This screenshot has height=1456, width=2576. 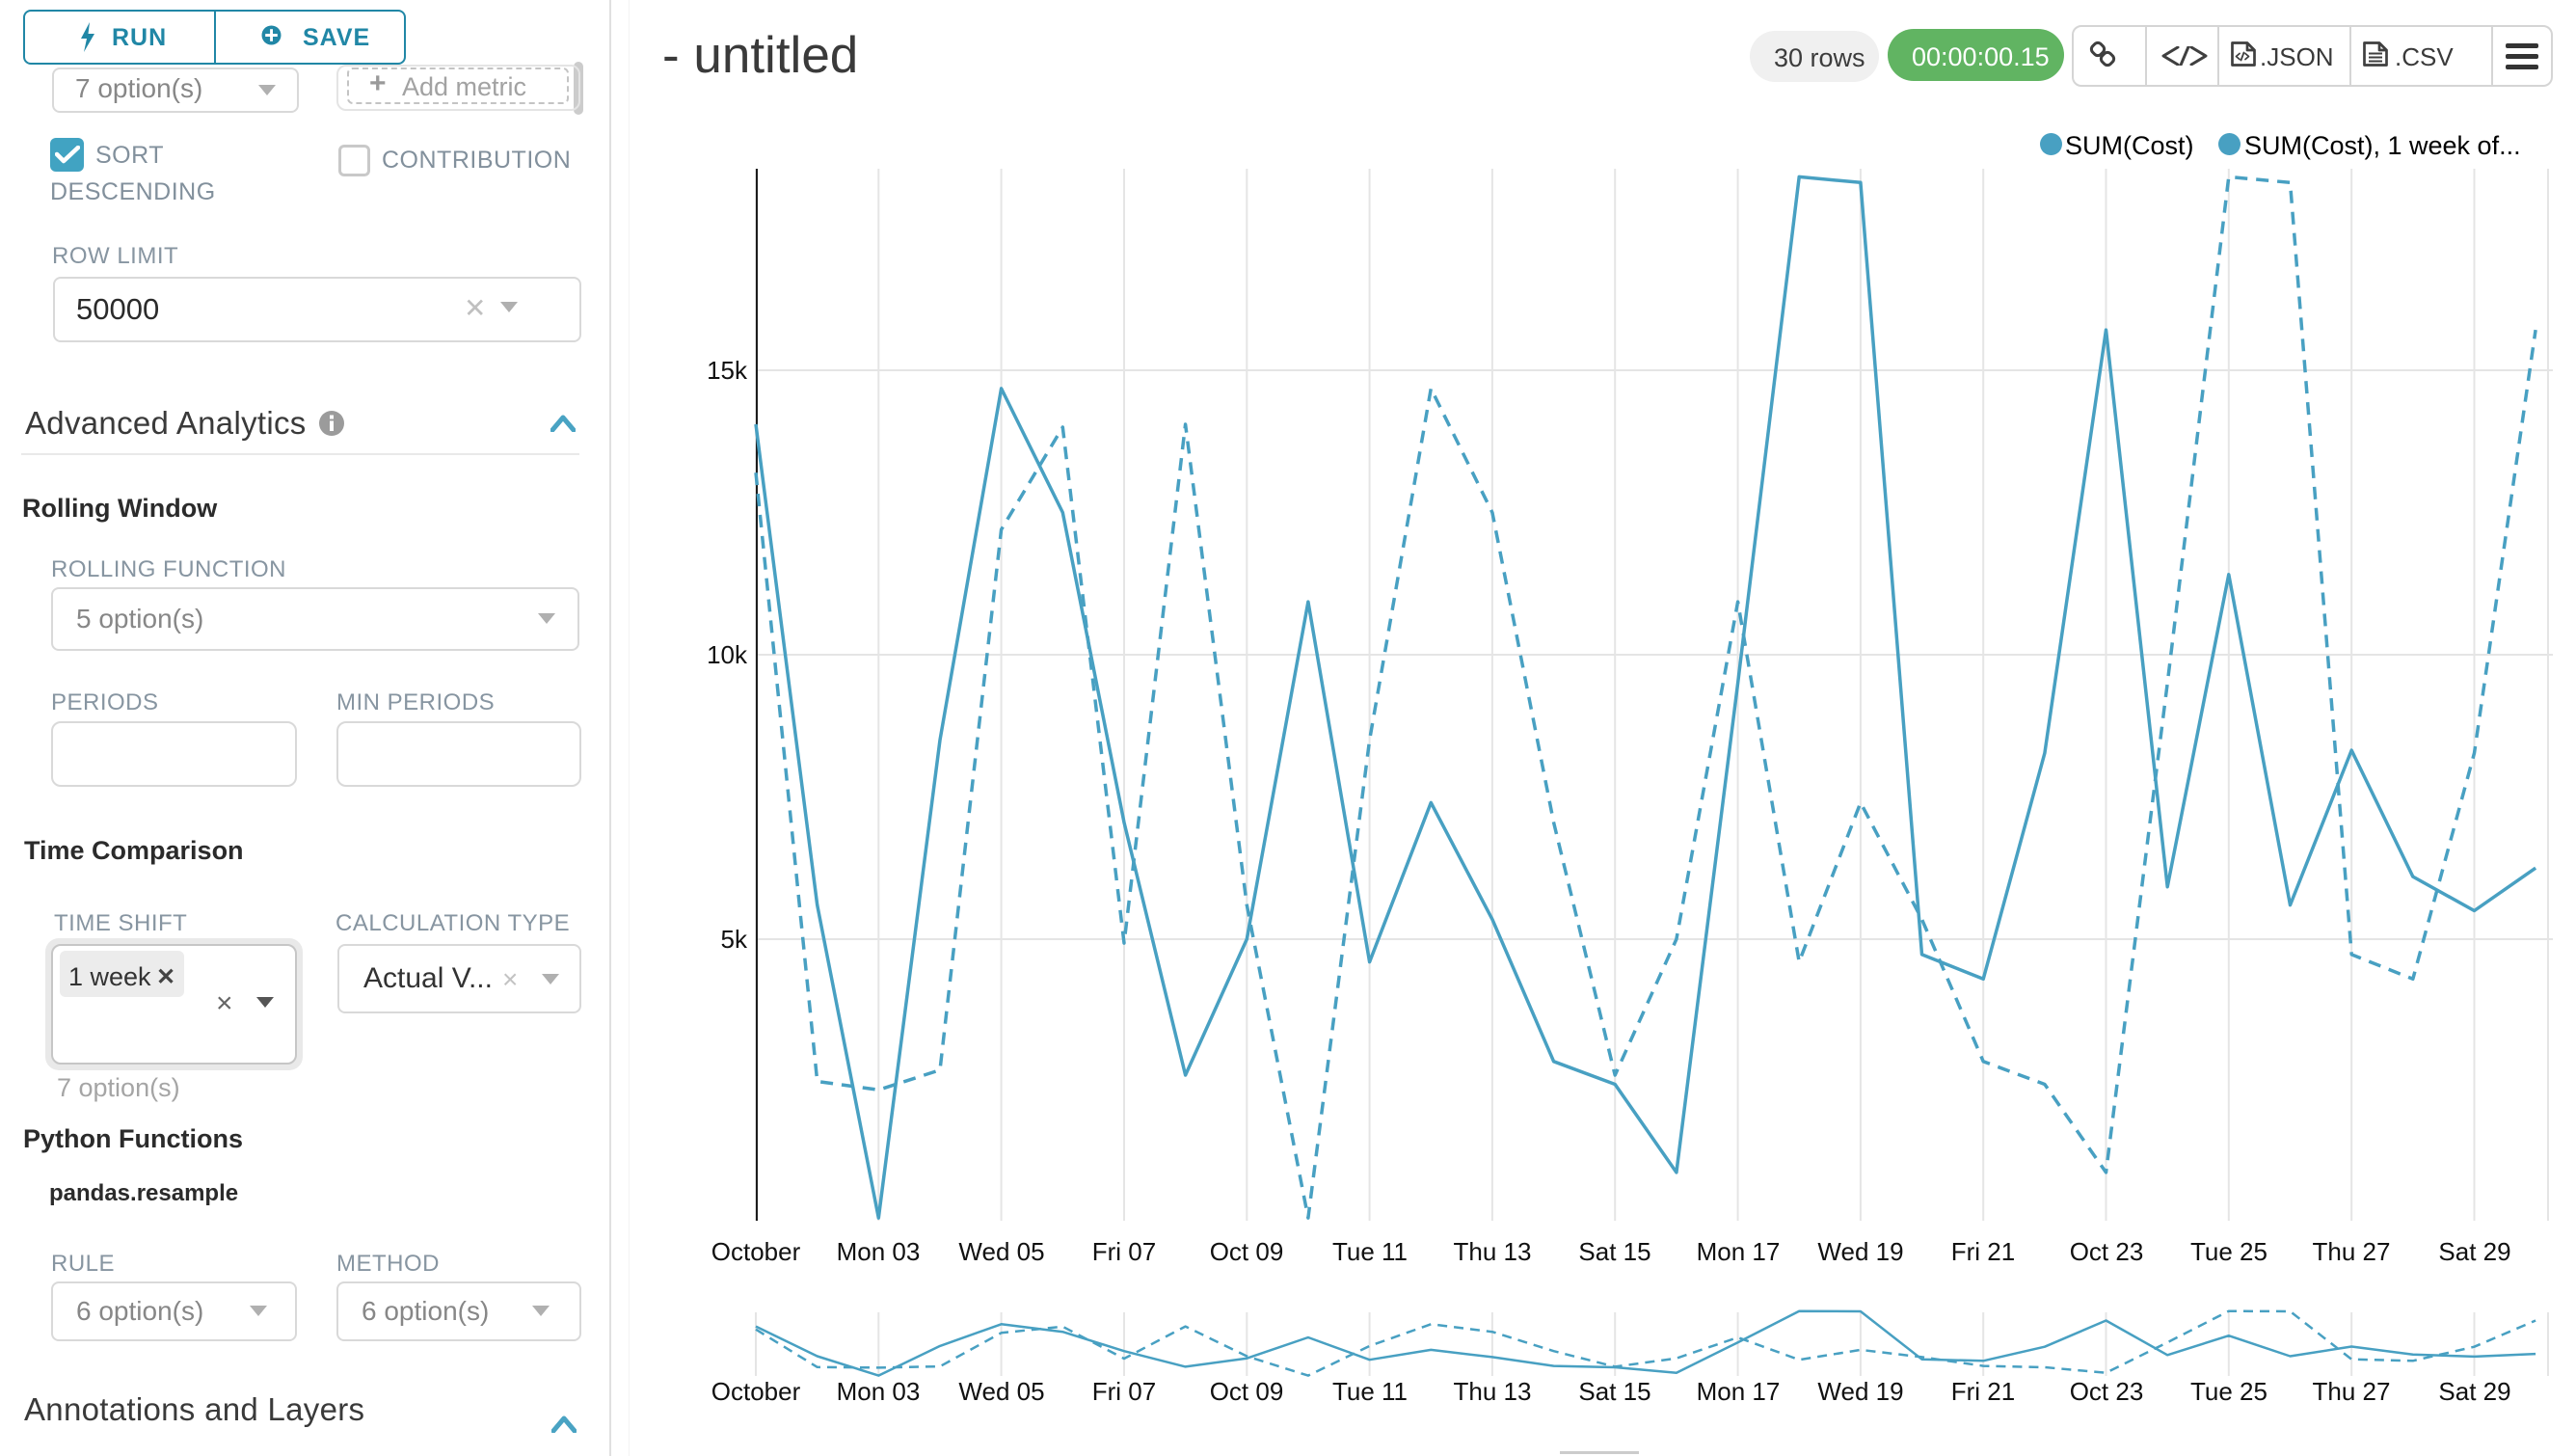 What do you see at coordinates (728, 655) in the screenshot?
I see `svg-text: 10k` at bounding box center [728, 655].